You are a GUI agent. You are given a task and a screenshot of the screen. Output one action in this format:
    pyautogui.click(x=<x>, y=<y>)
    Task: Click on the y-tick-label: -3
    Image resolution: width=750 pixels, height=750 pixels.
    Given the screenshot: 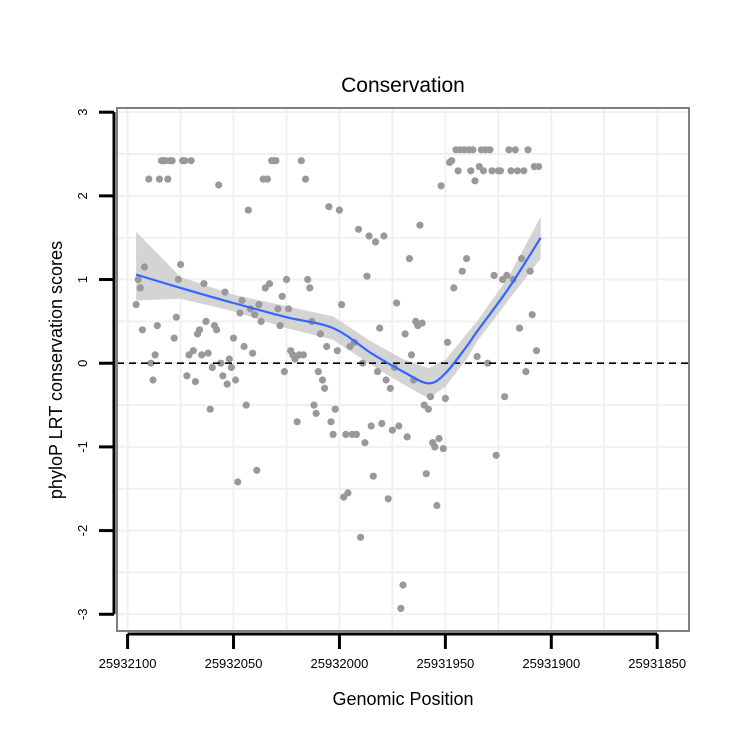 What is the action you would take?
    pyautogui.click(x=82, y=614)
    